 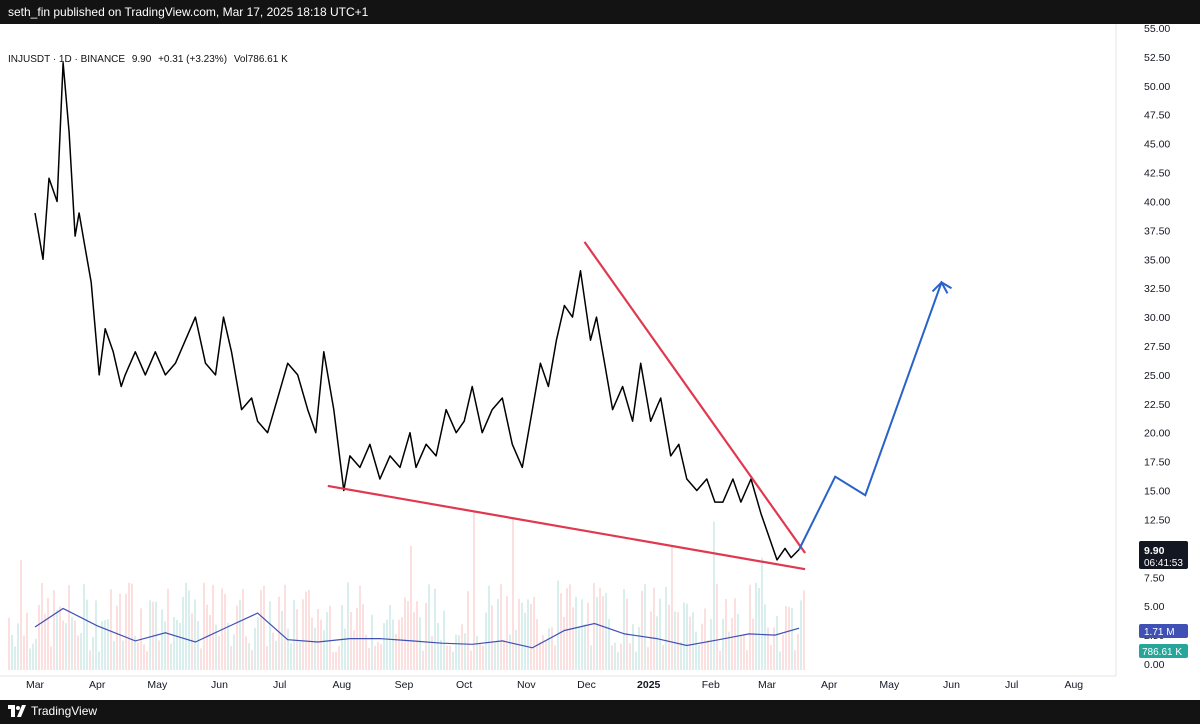 I want to click on volume-bars, so click(x=406, y=591).